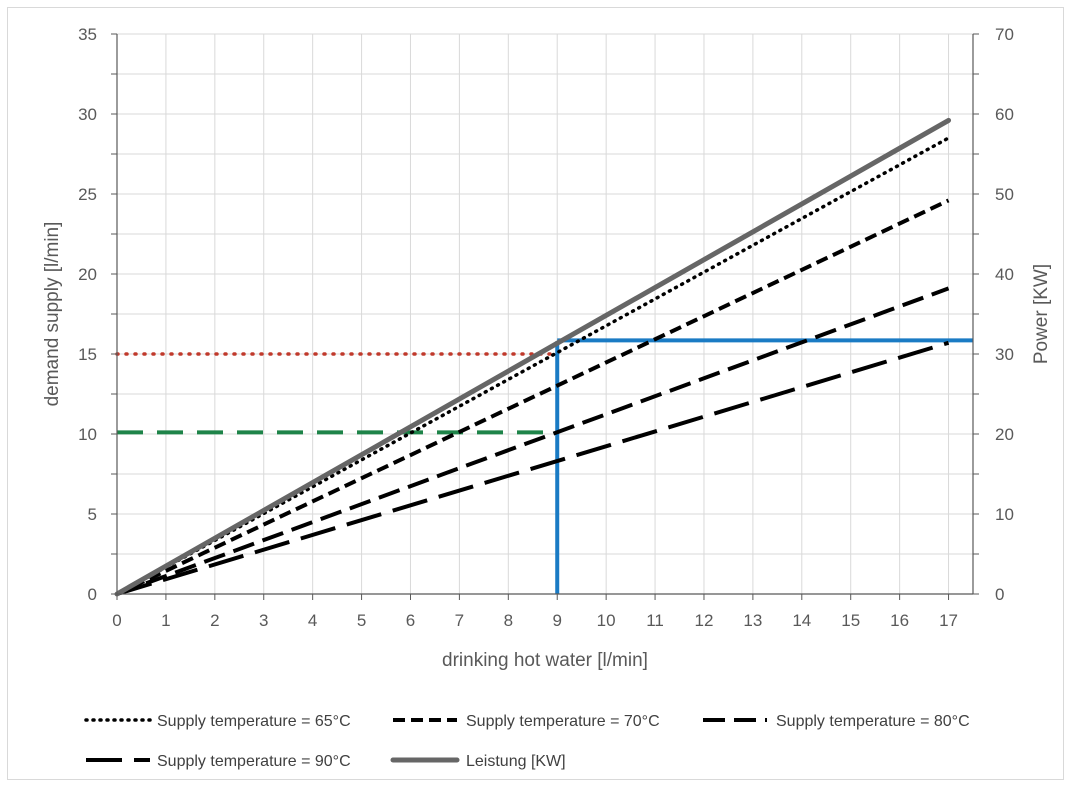 The width and height of the screenshot is (1071, 787). Describe the element at coordinates (948, 620) in the screenshot. I see `x-tick-label: 17` at that location.